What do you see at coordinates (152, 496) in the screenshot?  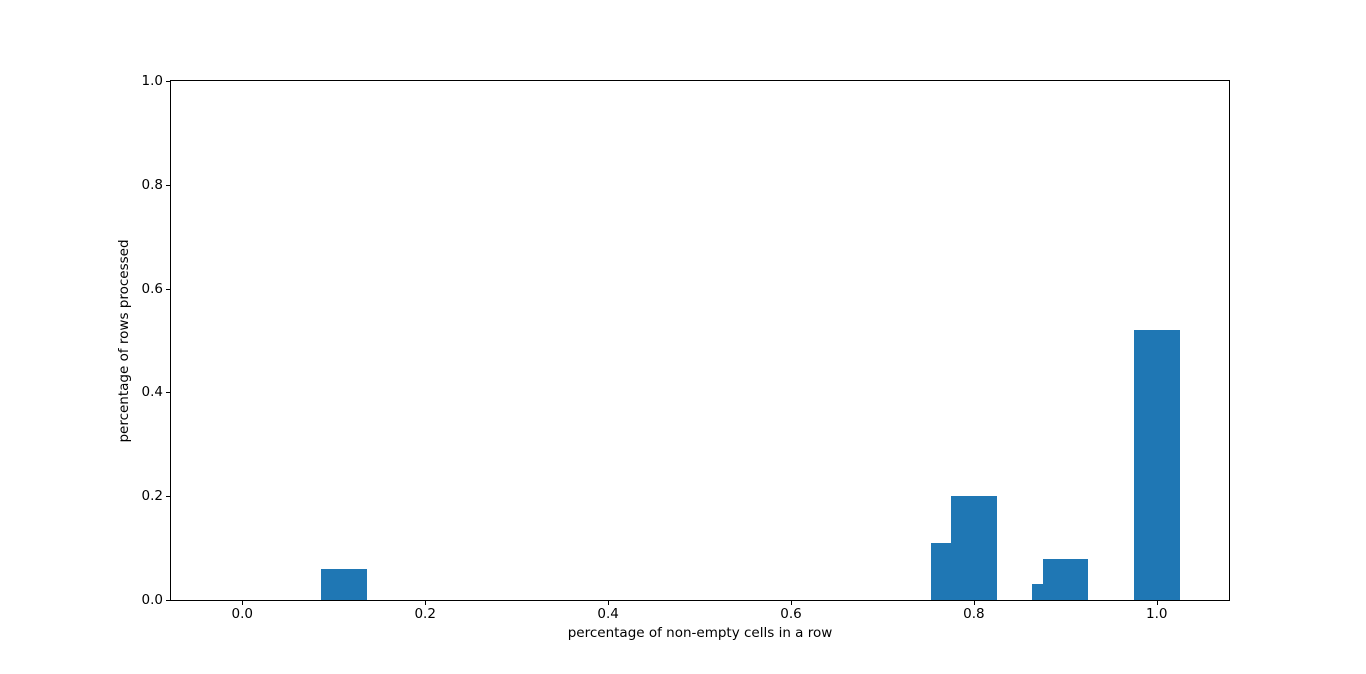 I see `y-tick-label: 0.2` at bounding box center [152, 496].